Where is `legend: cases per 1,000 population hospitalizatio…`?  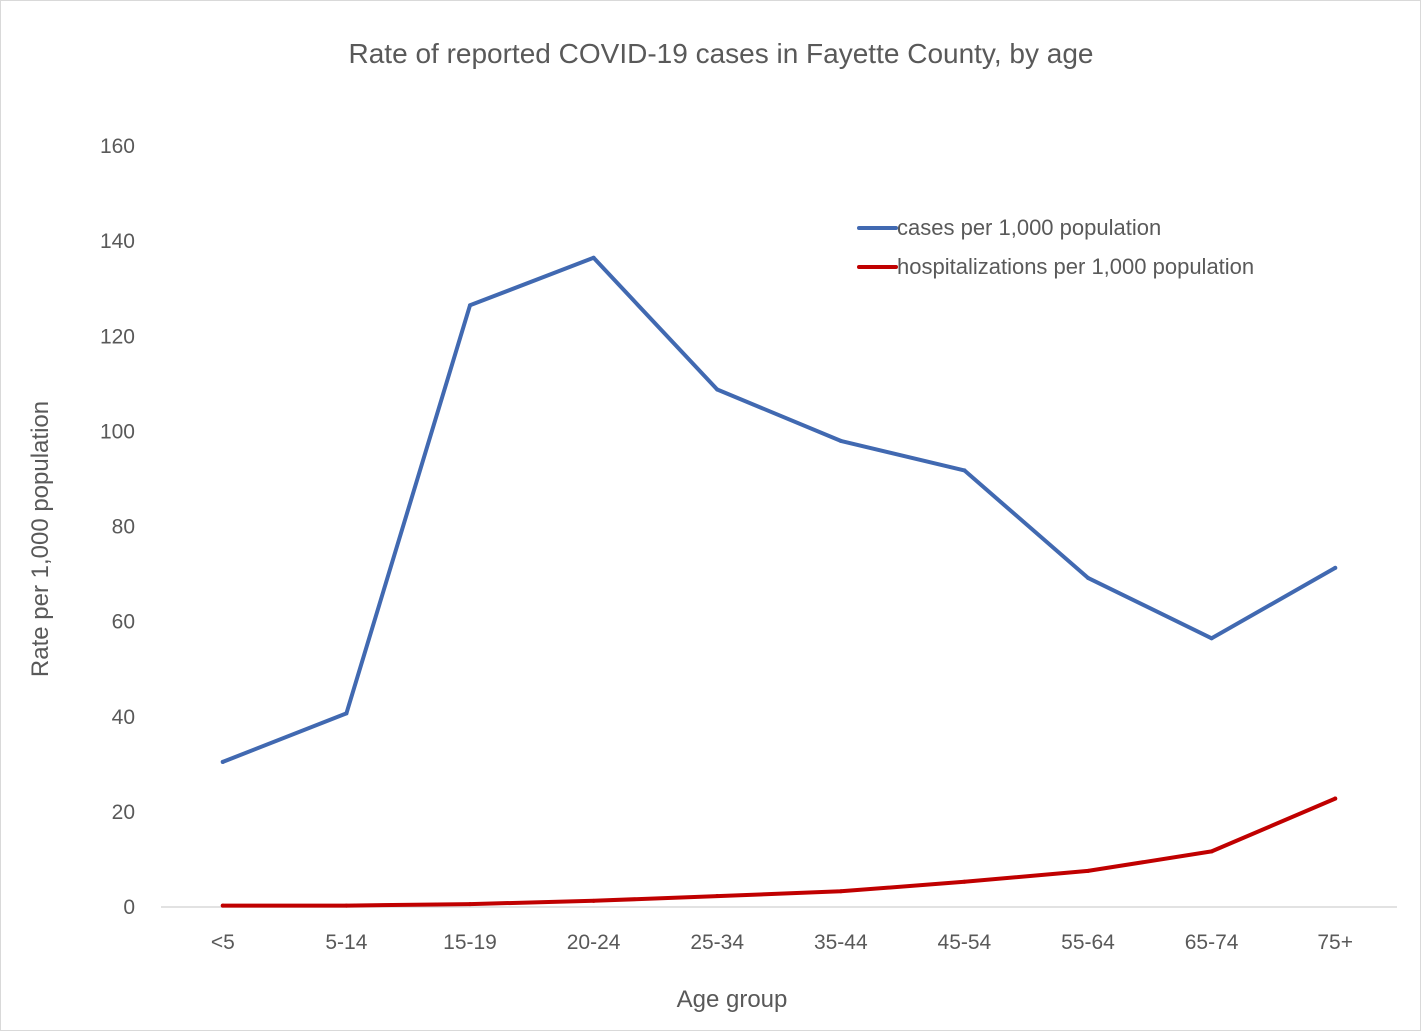
legend: cases per 1,000 population hospitalizatio… is located at coordinates (1055, 247).